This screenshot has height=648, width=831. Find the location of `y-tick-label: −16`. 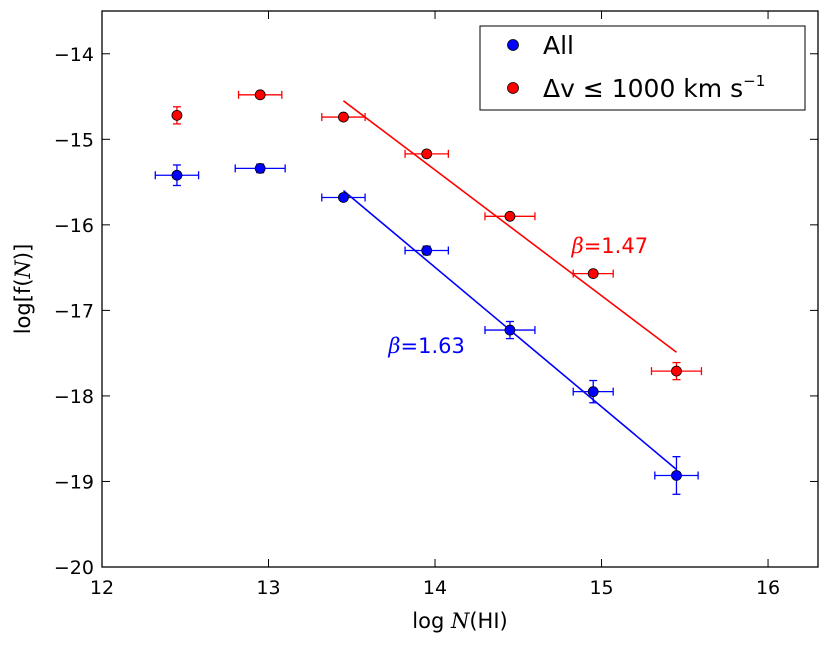

y-tick-label: −16 is located at coordinates (74, 226).